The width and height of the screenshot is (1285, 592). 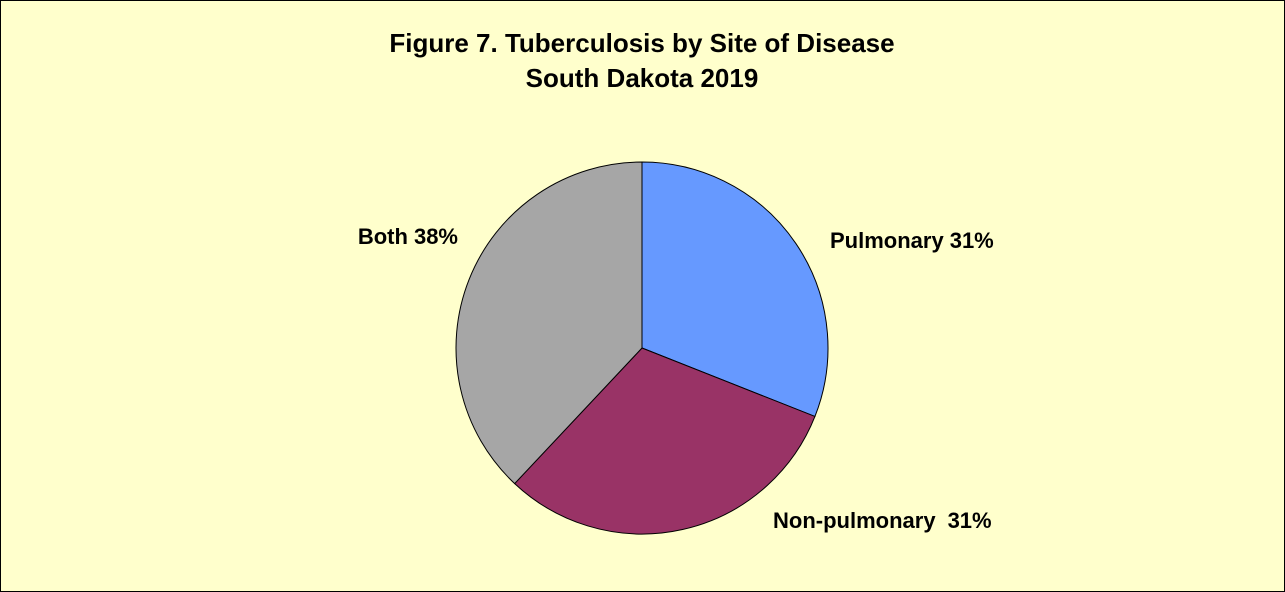 What do you see at coordinates (436, 236) in the screenshot?
I see `slice-value-label: 38%` at bounding box center [436, 236].